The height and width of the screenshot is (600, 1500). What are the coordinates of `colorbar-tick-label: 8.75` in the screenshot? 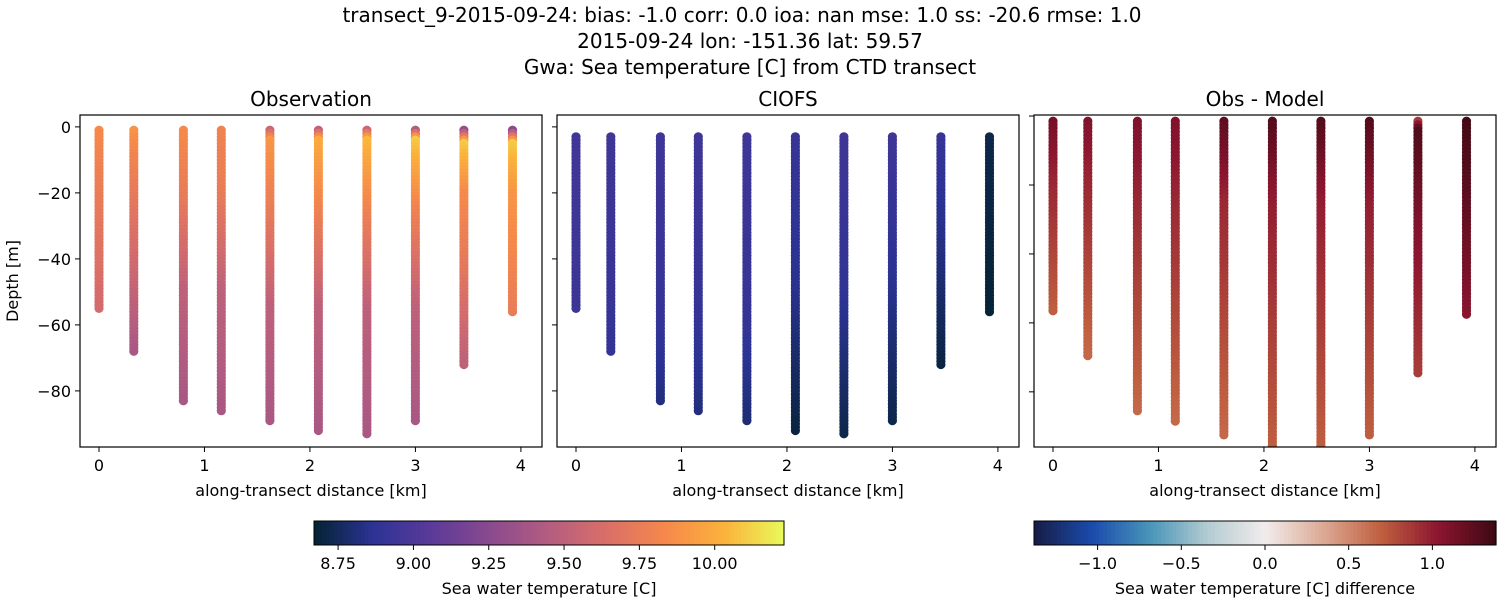 It's located at (338, 563).